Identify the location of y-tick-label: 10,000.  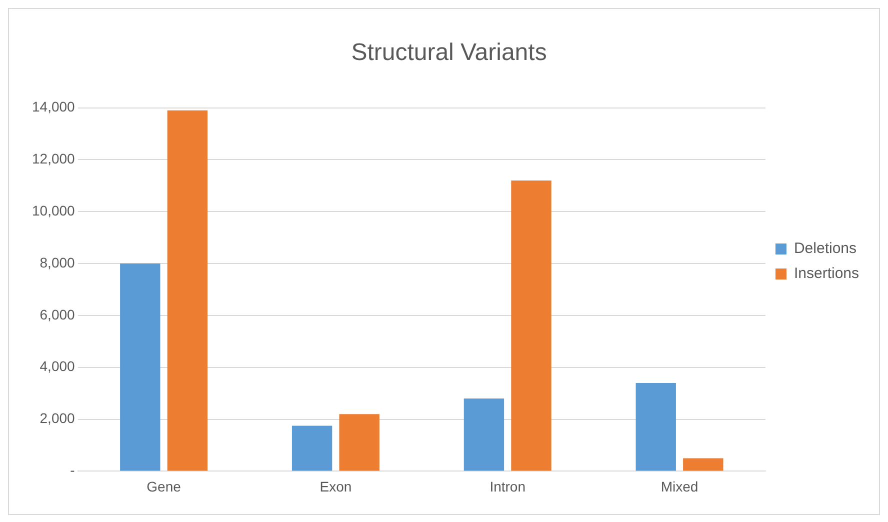
(54, 210).